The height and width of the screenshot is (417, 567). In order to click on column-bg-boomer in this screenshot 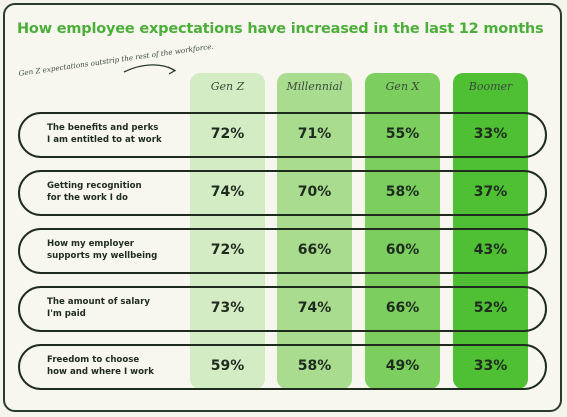, I will do `click(490, 231)`.